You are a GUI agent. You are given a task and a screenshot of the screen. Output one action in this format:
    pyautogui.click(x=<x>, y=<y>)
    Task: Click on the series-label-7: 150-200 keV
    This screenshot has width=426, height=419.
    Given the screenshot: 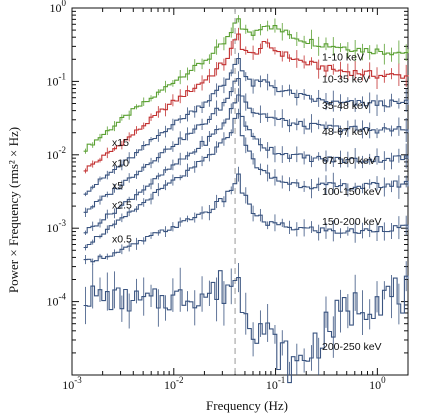 What is the action you would take?
    pyautogui.click(x=352, y=222)
    